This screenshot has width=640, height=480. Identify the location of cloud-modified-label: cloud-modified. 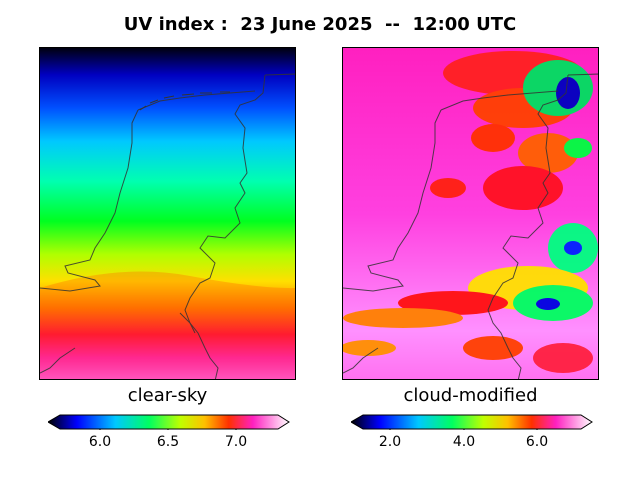
(470, 395).